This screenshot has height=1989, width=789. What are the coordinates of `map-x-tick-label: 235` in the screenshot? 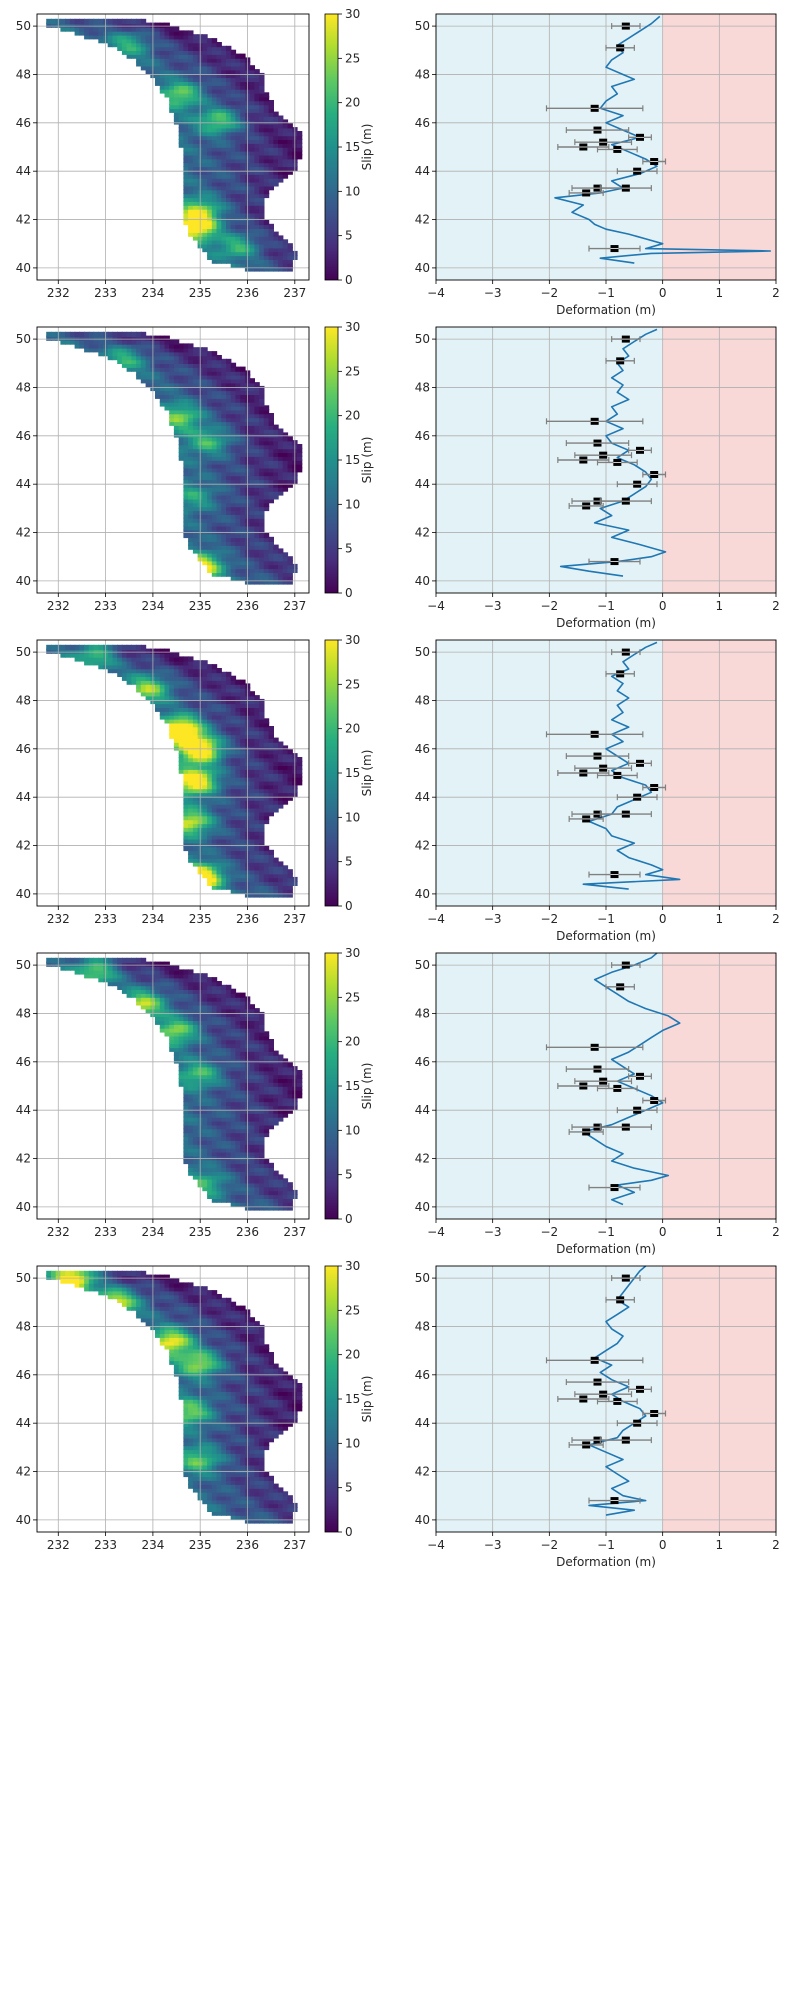 It's located at (200, 606).